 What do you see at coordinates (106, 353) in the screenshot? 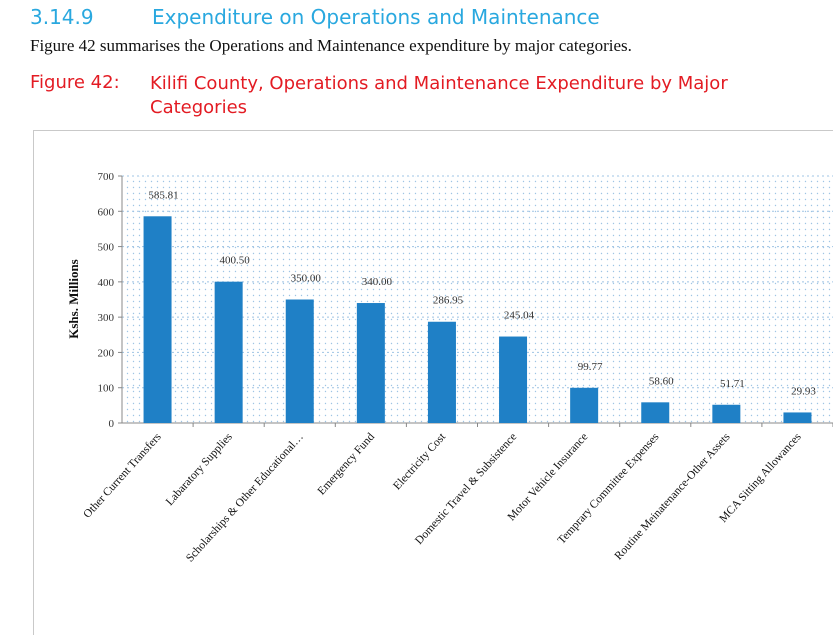
I see `y-tick-label: 200` at bounding box center [106, 353].